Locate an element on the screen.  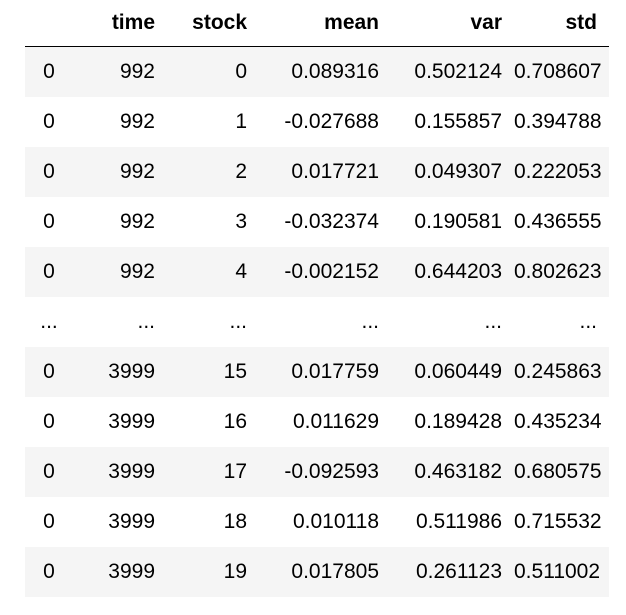
table-row: 0 992 4 -0.002152 0.644203 0.802623 is located at coordinates (317, 272).